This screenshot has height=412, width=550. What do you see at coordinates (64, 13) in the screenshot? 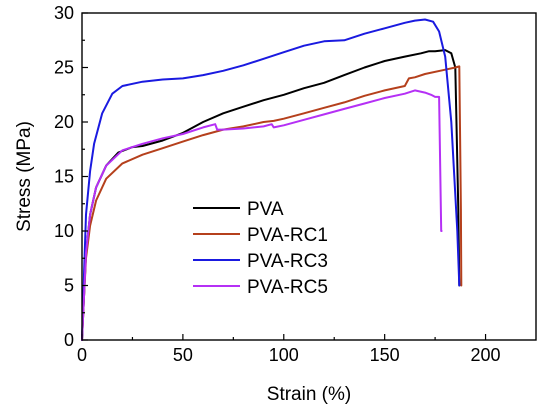
I see `y-tick-label: 30` at bounding box center [64, 13].